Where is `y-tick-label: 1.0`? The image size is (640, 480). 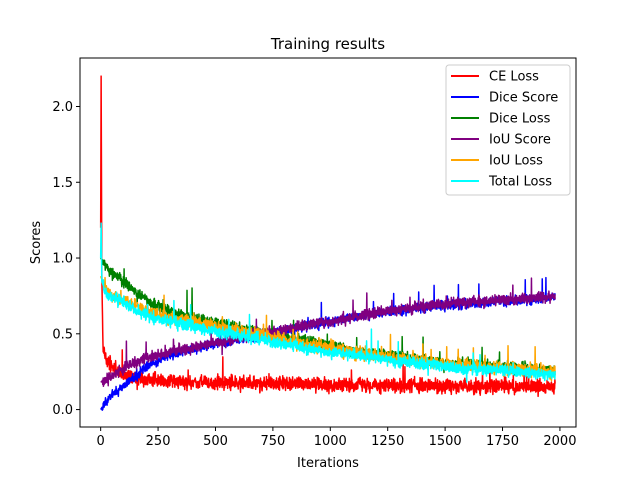
y-tick-label: 1.0 is located at coordinates (62, 259).